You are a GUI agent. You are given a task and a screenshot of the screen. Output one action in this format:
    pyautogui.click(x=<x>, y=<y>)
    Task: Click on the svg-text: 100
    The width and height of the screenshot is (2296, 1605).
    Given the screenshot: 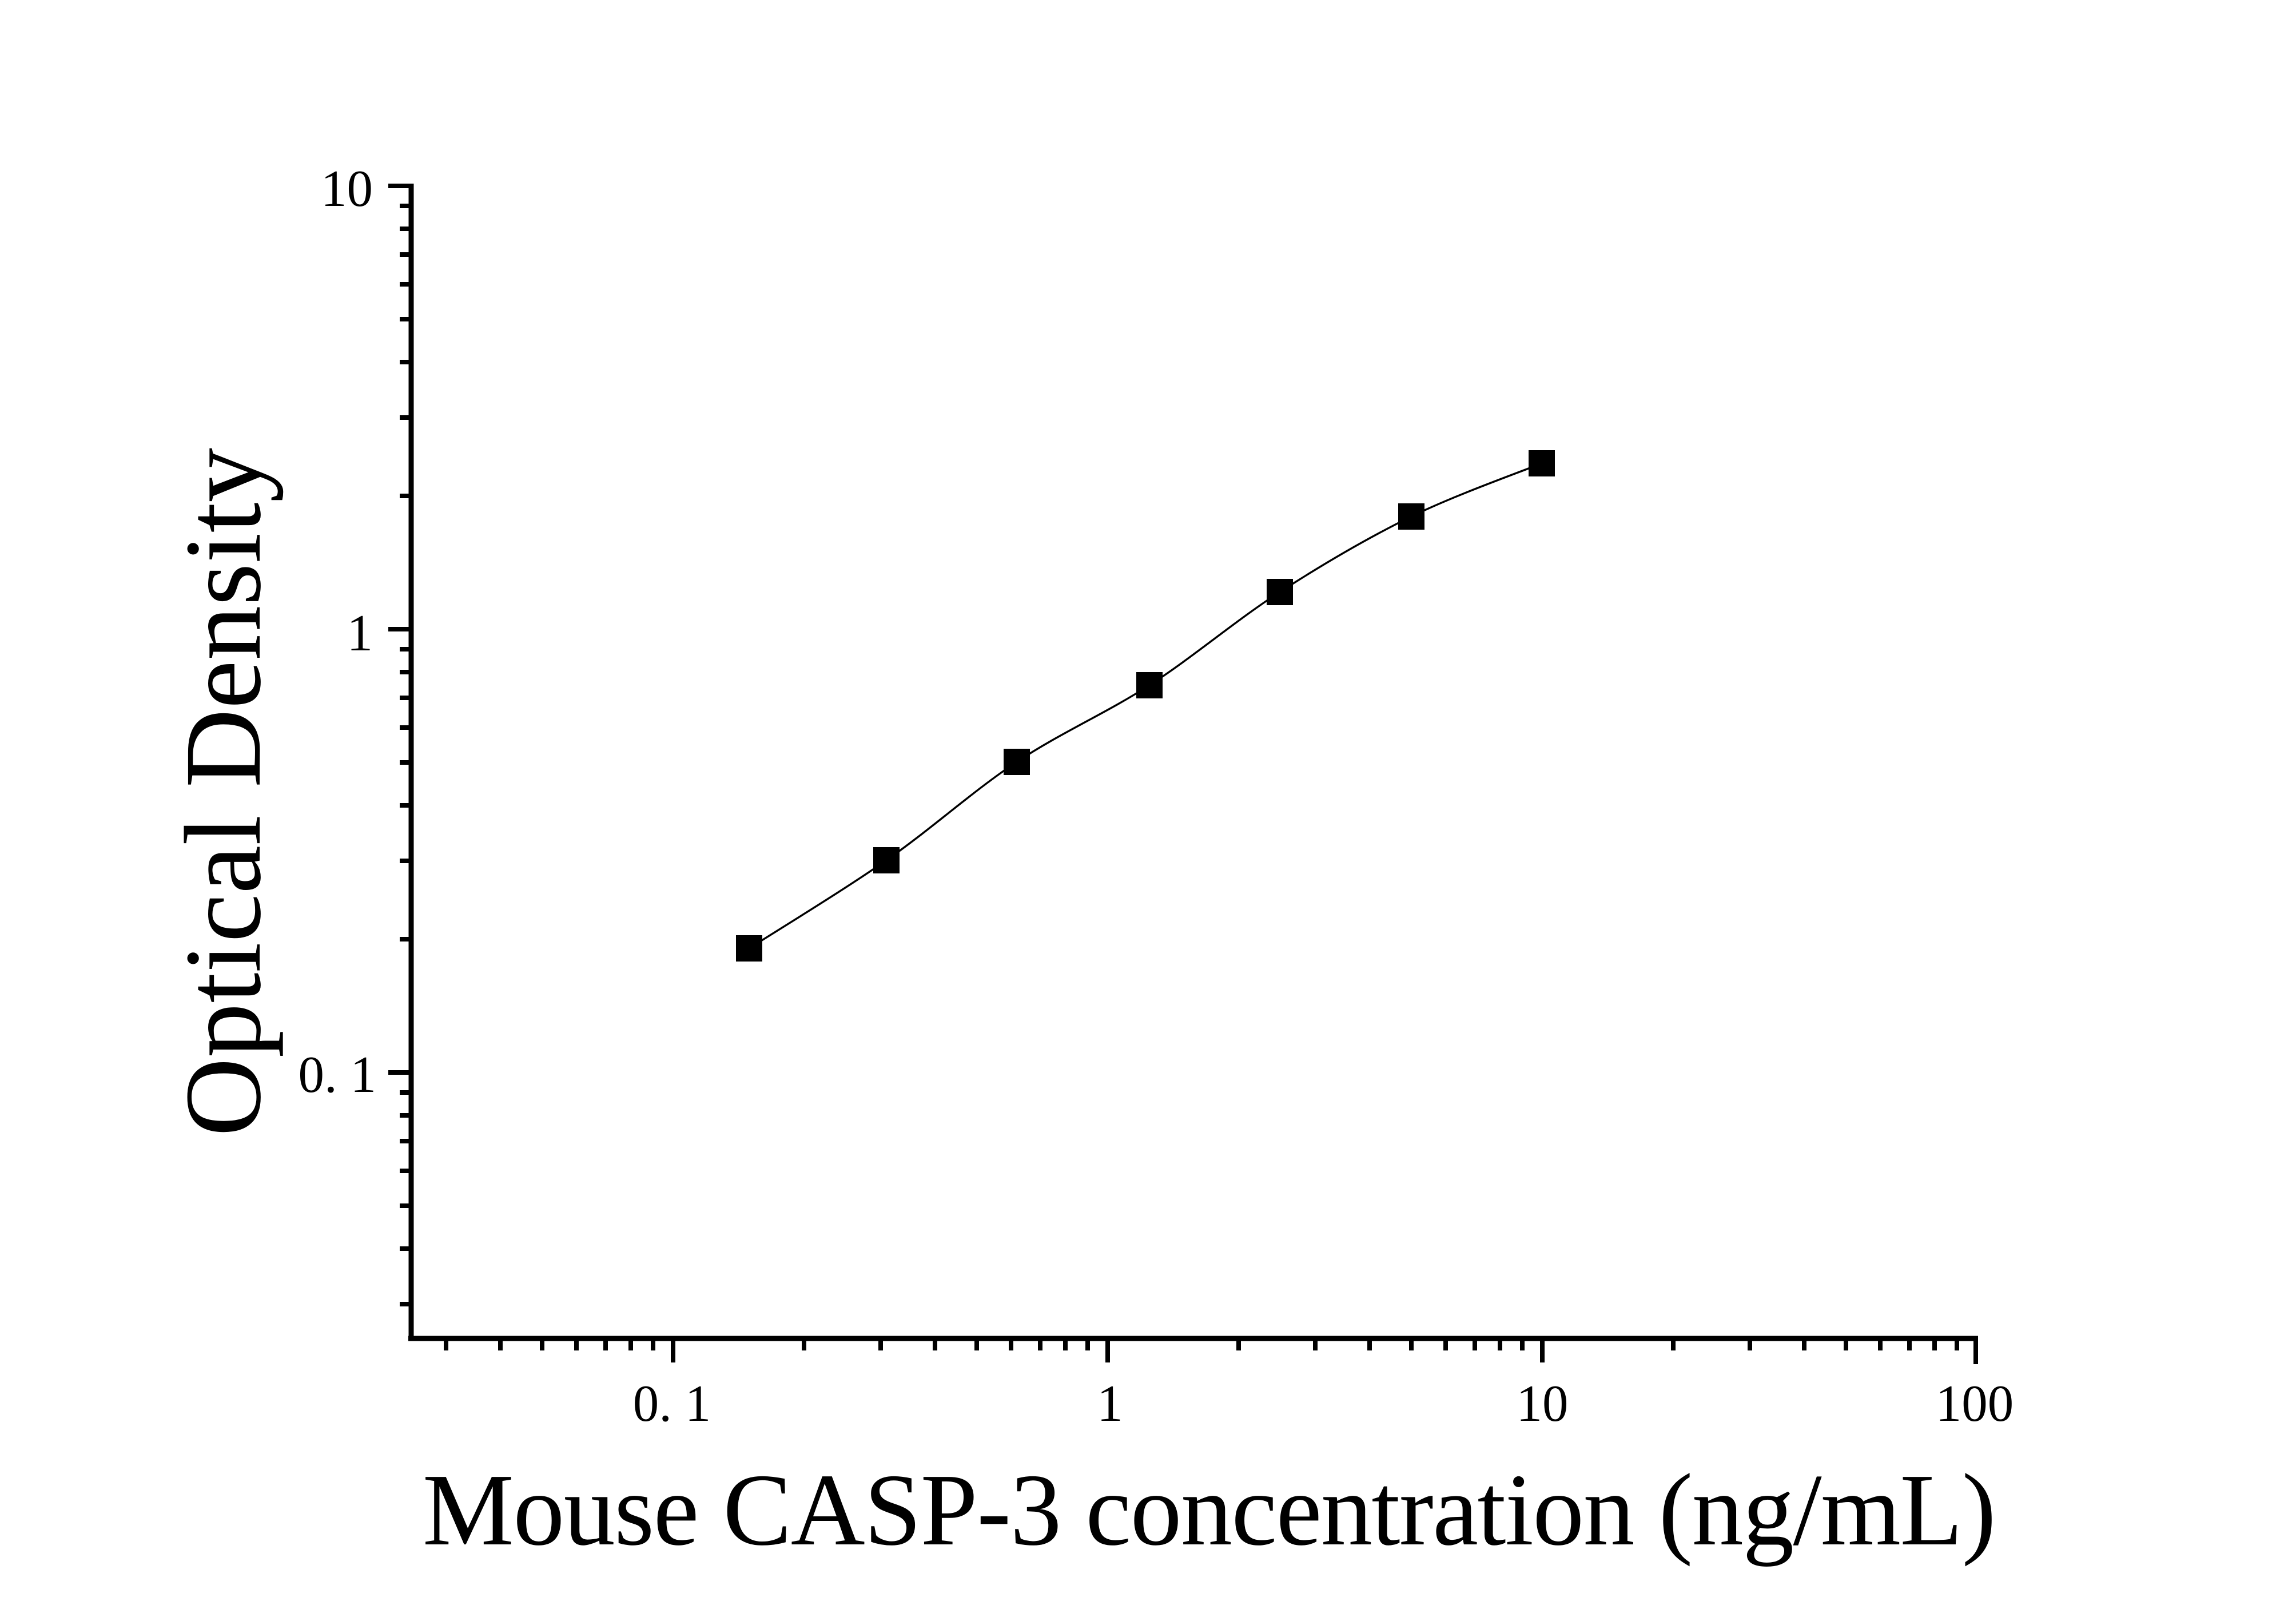 What is the action you would take?
    pyautogui.click(x=1975, y=1403)
    